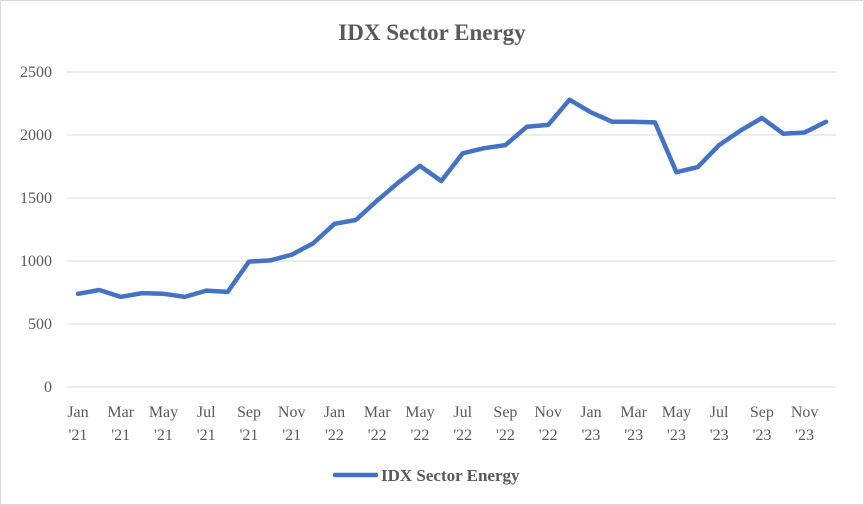 This screenshot has height=505, width=864. Describe the element at coordinates (805, 424) in the screenshot. I see `x-tick-label: Nov '23` at that location.